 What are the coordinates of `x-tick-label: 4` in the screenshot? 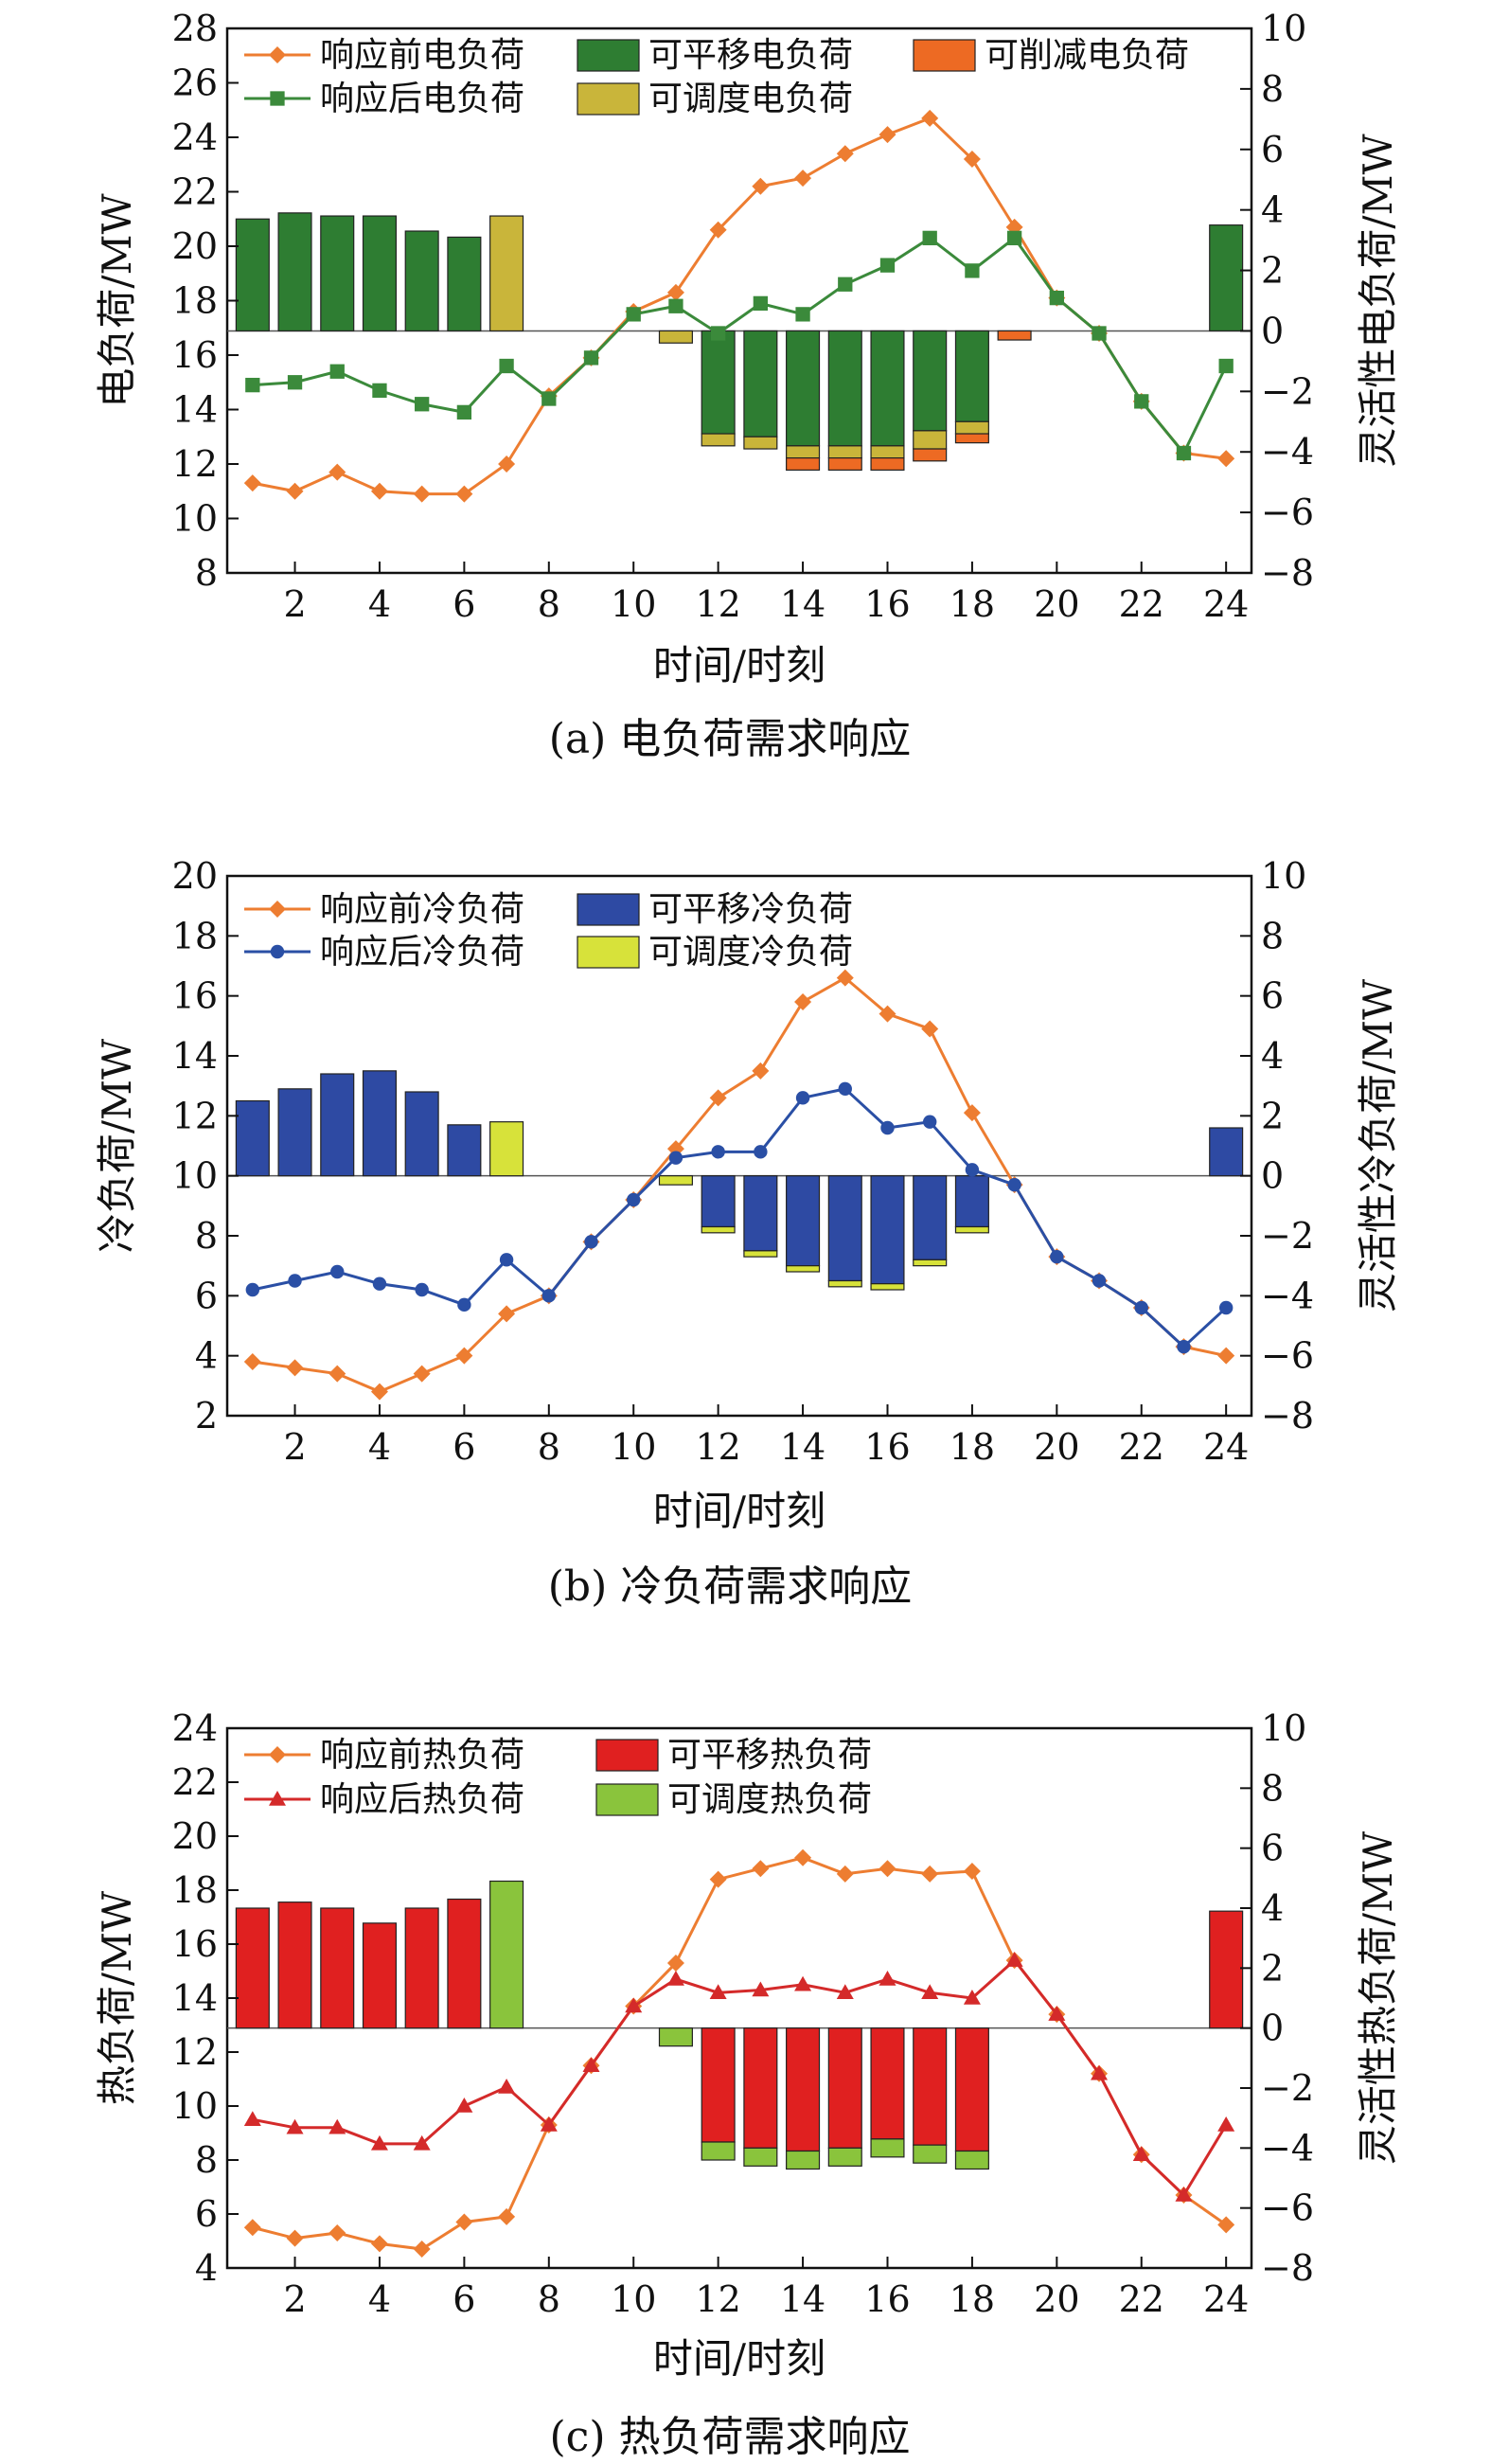 It's located at (379, 1447).